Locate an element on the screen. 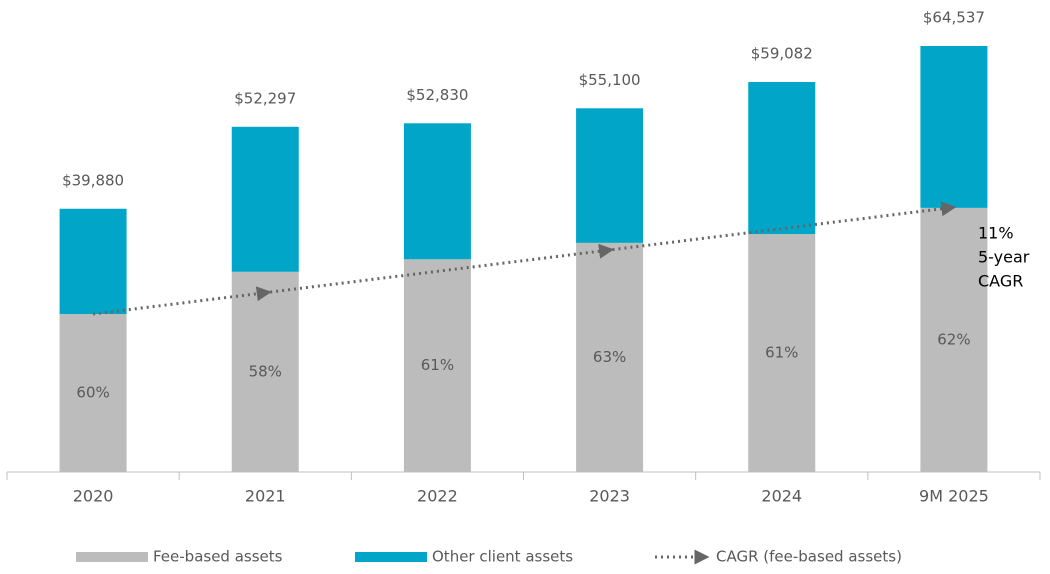  share-label: 60% is located at coordinates (92, 393).